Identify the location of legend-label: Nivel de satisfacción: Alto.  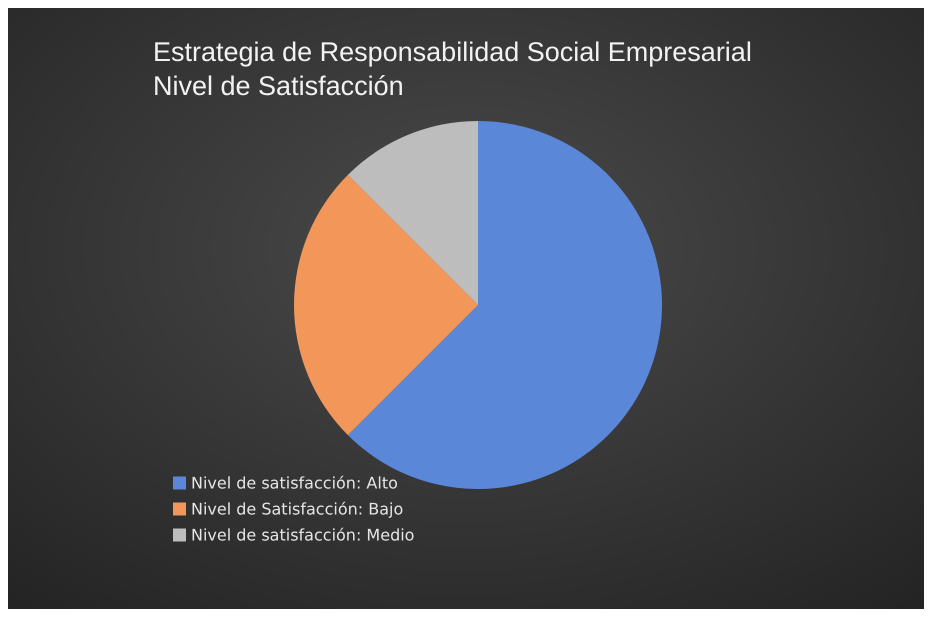
(294, 483).